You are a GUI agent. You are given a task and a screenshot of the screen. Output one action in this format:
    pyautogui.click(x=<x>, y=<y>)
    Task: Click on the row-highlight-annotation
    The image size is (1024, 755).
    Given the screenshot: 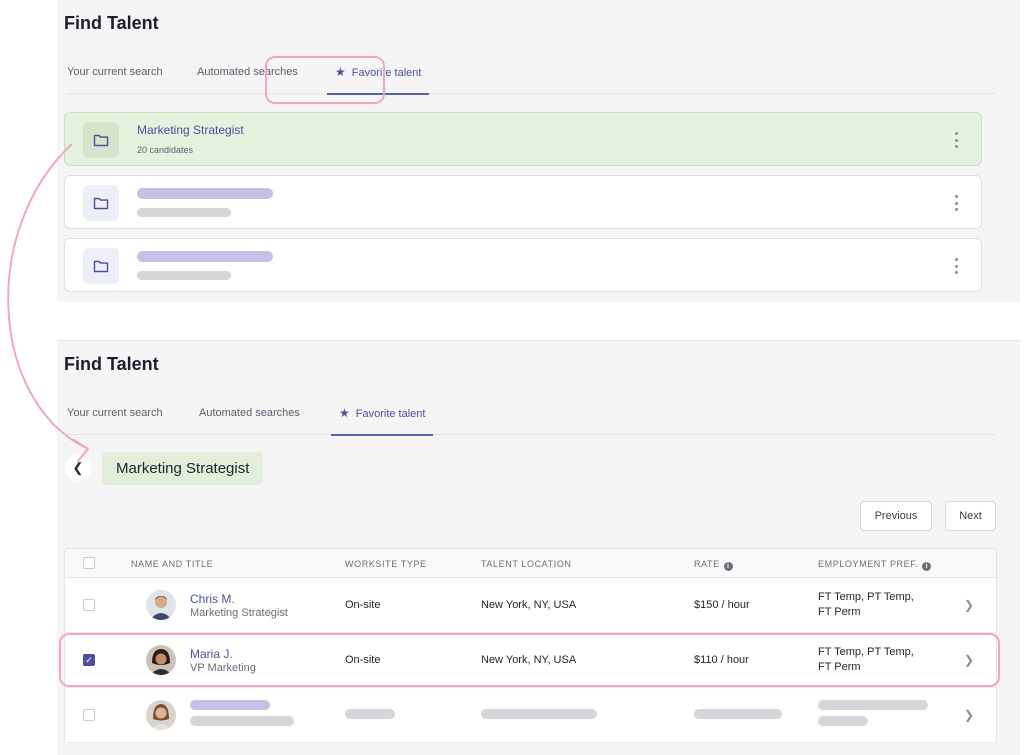 What is the action you would take?
    pyautogui.click(x=529, y=660)
    